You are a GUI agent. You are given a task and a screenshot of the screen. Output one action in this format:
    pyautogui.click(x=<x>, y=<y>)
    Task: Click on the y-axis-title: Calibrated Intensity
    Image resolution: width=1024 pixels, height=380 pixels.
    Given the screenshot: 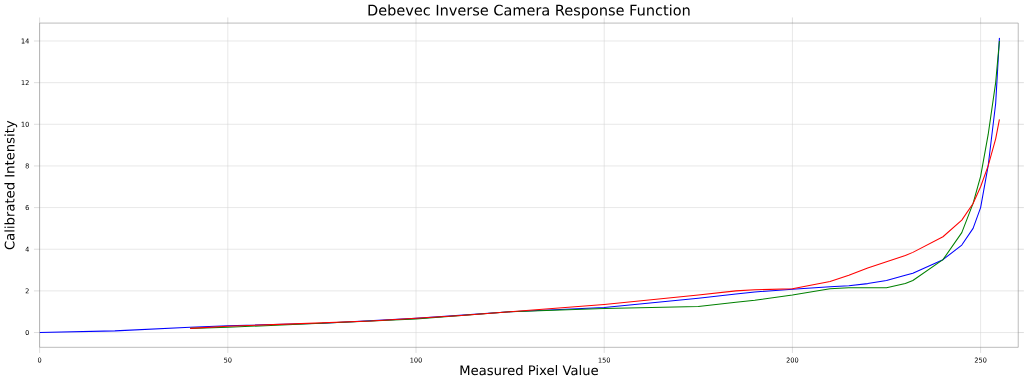 What is the action you would take?
    pyautogui.click(x=11, y=185)
    